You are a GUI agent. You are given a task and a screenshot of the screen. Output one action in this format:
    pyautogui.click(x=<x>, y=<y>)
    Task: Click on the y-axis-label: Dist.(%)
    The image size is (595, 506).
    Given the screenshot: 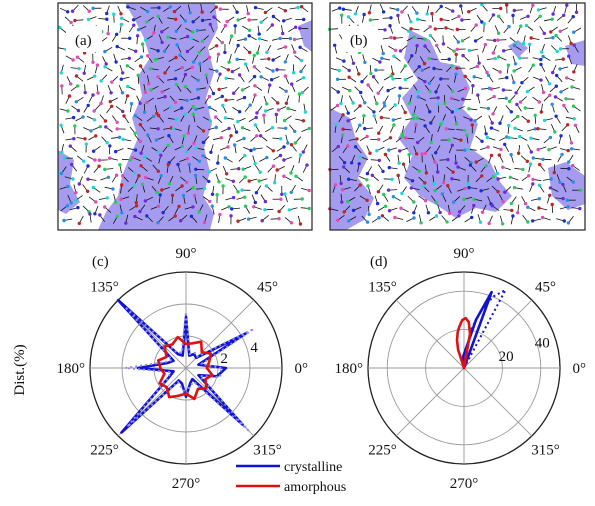 What is the action you would take?
    pyautogui.click(x=20, y=369)
    